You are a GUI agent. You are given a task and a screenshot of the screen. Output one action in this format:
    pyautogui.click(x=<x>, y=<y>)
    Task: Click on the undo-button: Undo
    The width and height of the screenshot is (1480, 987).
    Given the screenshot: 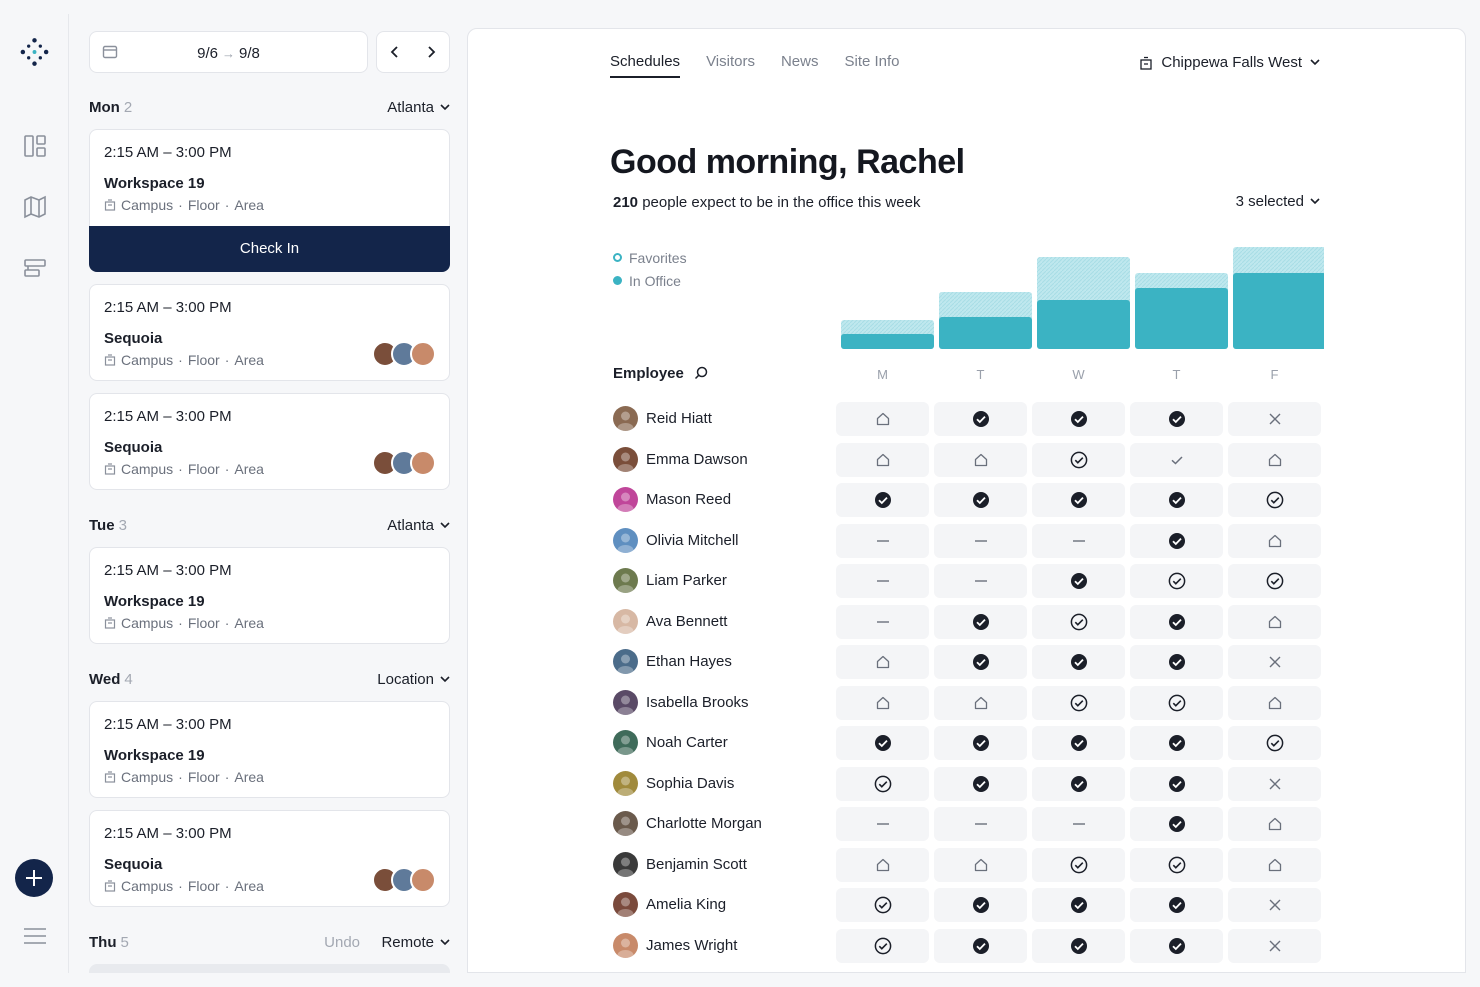 What is the action you would take?
    pyautogui.click(x=342, y=942)
    